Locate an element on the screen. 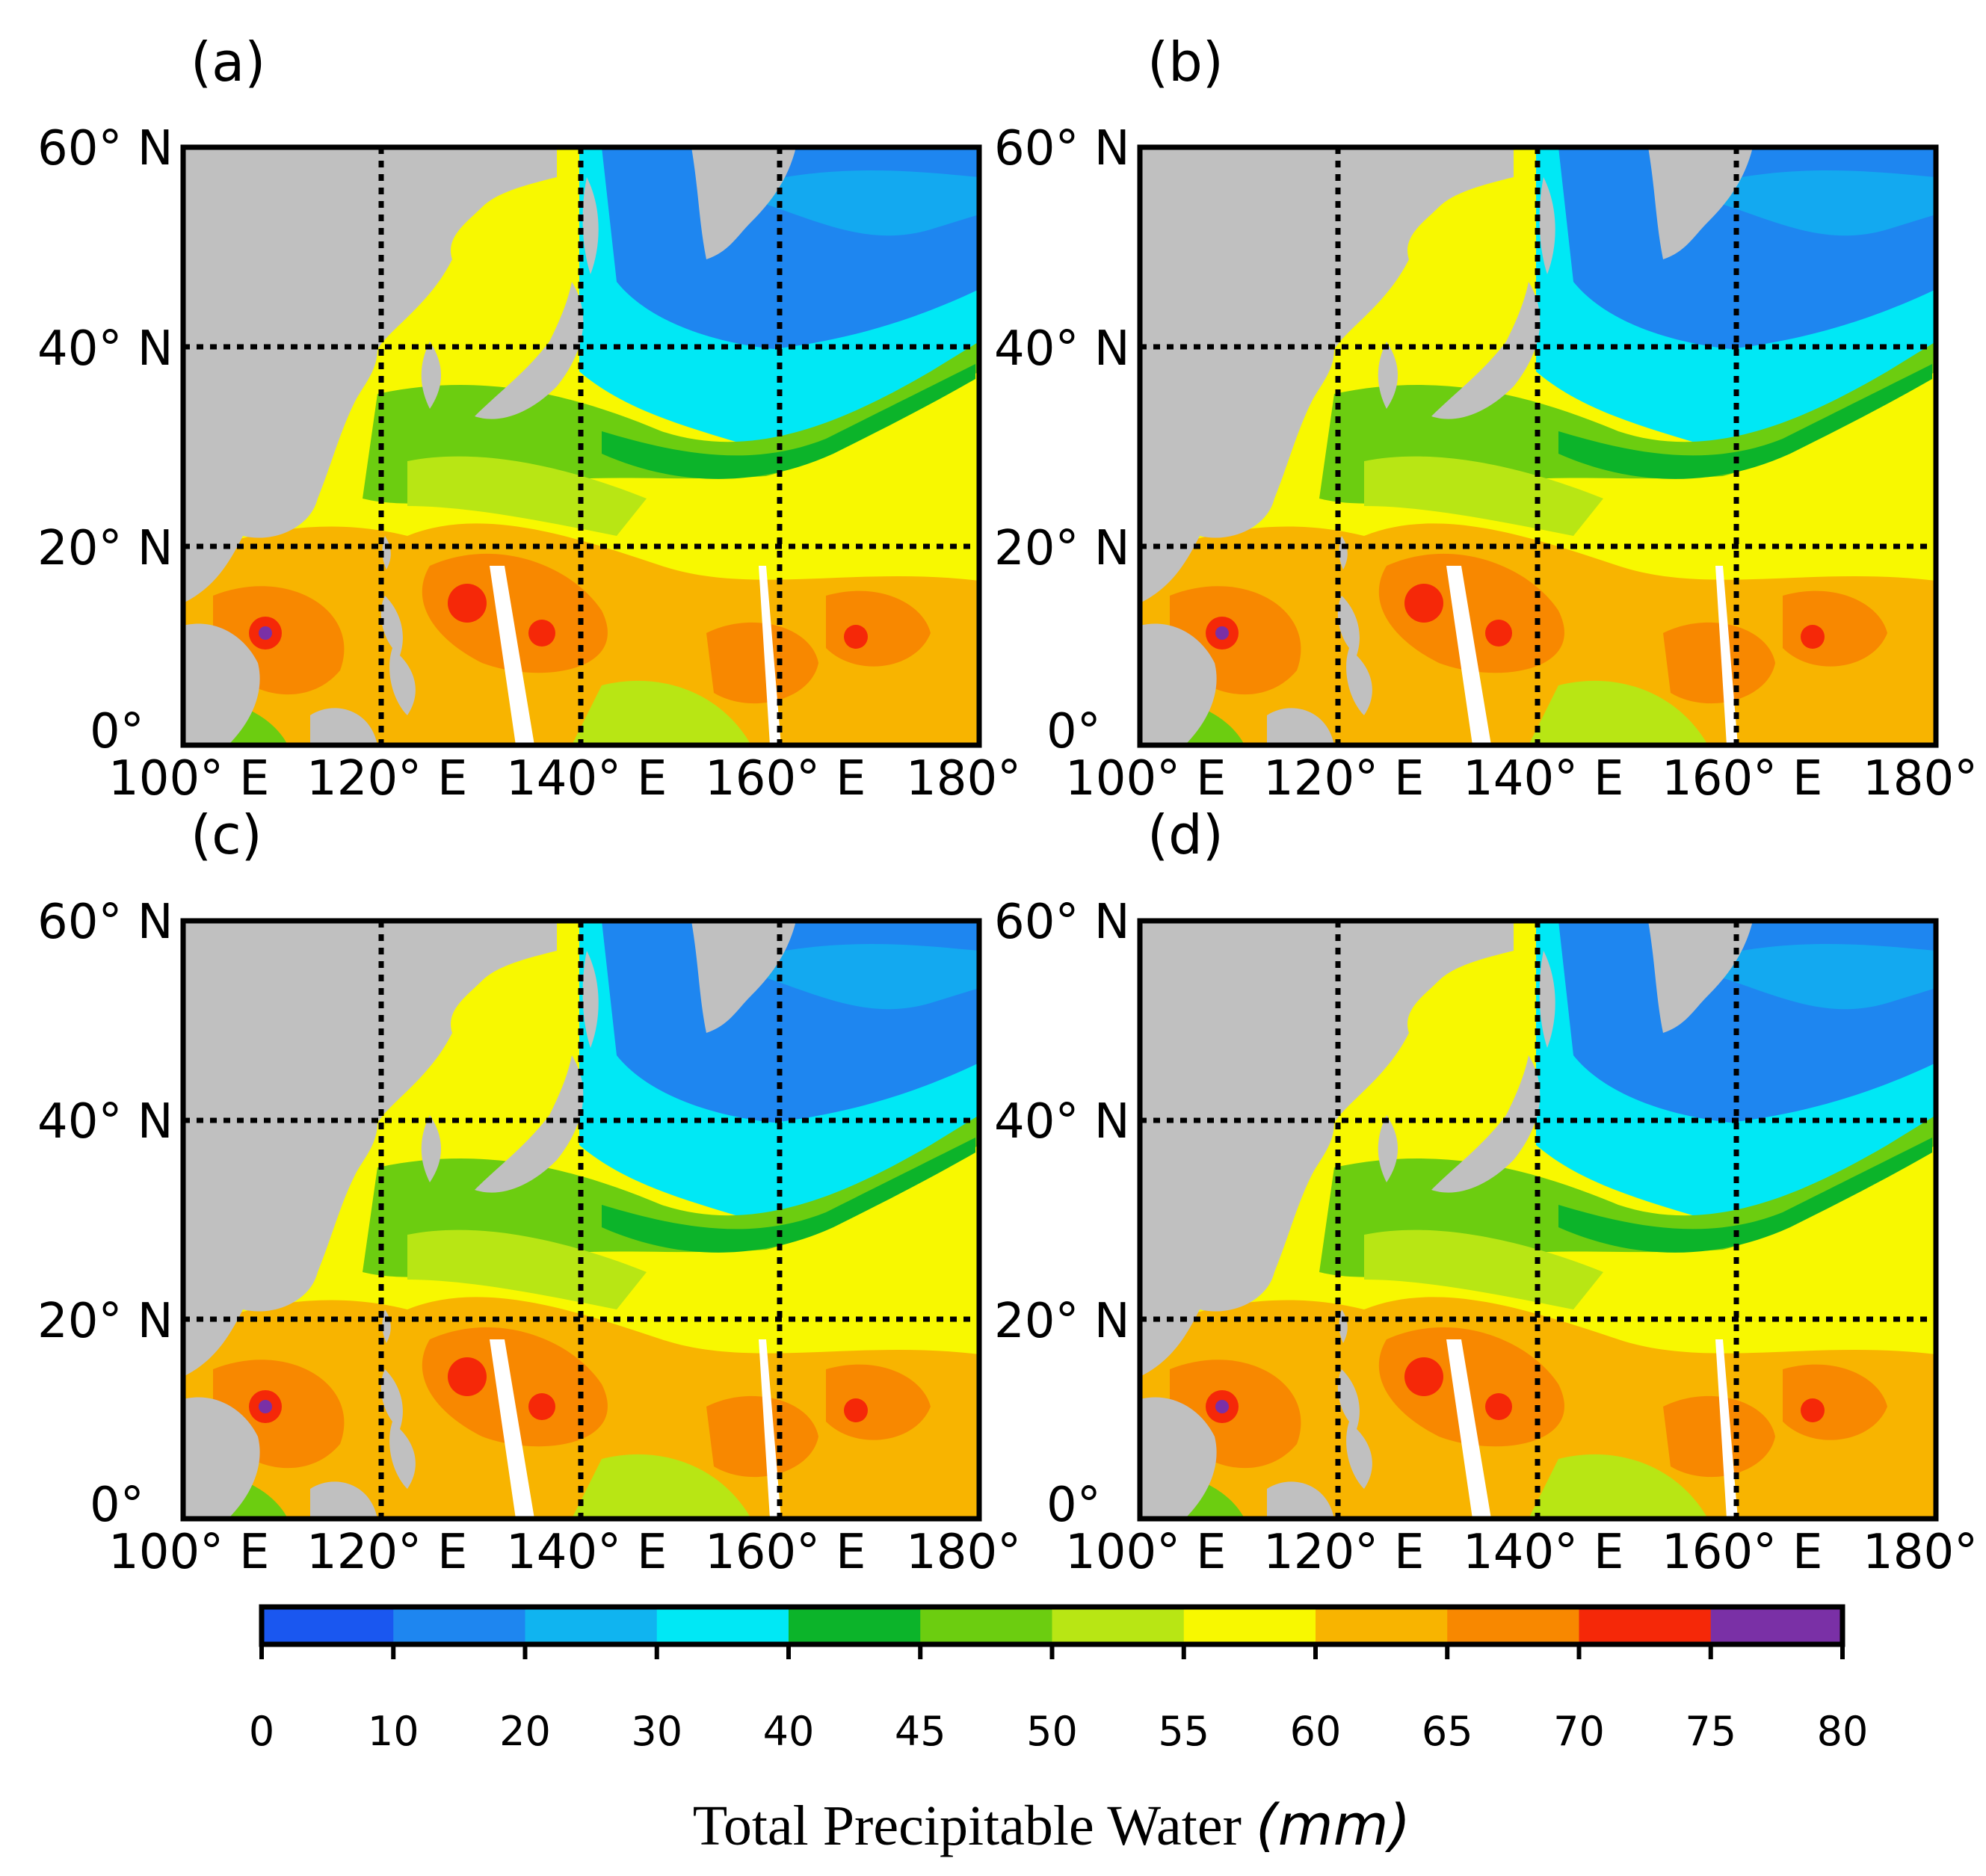 The width and height of the screenshot is (1986, 1876). lat-label-40n-a: 40° N is located at coordinates (105, 349).